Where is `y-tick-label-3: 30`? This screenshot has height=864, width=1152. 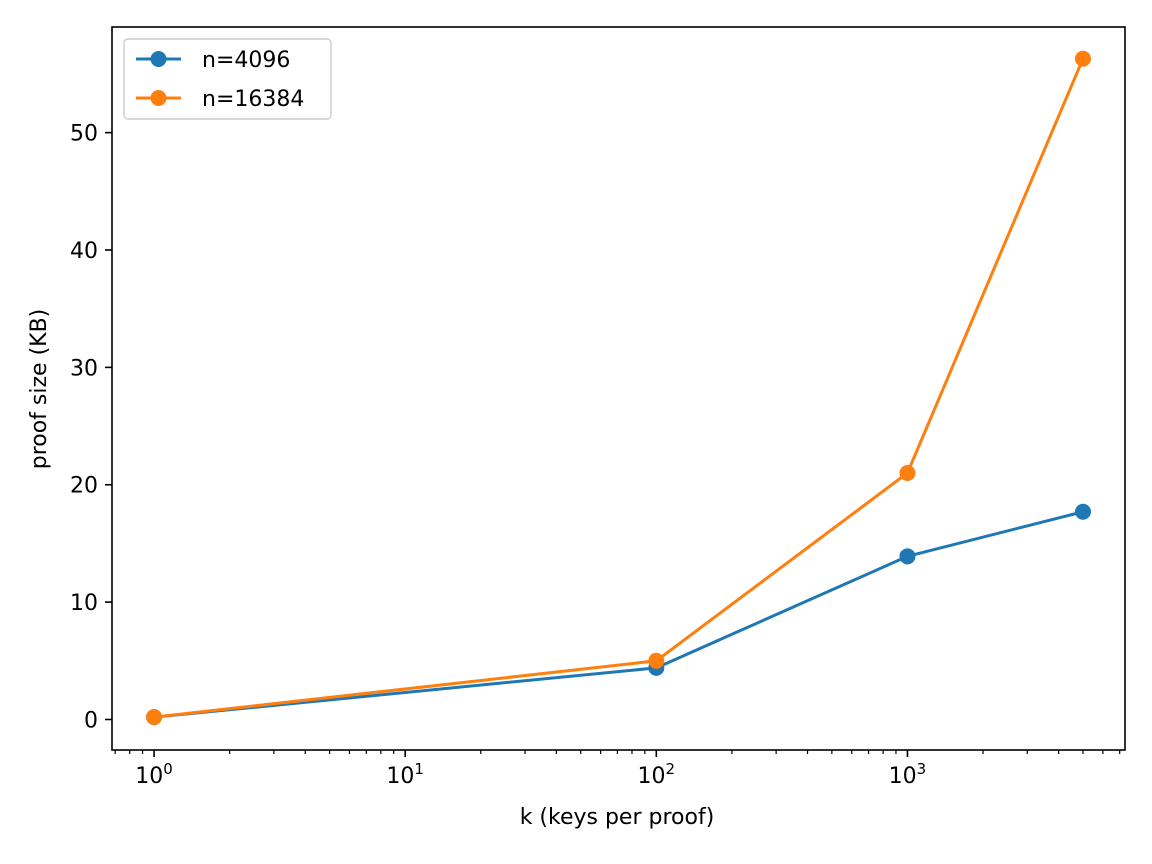
y-tick-label-3: 30 is located at coordinates (84, 368).